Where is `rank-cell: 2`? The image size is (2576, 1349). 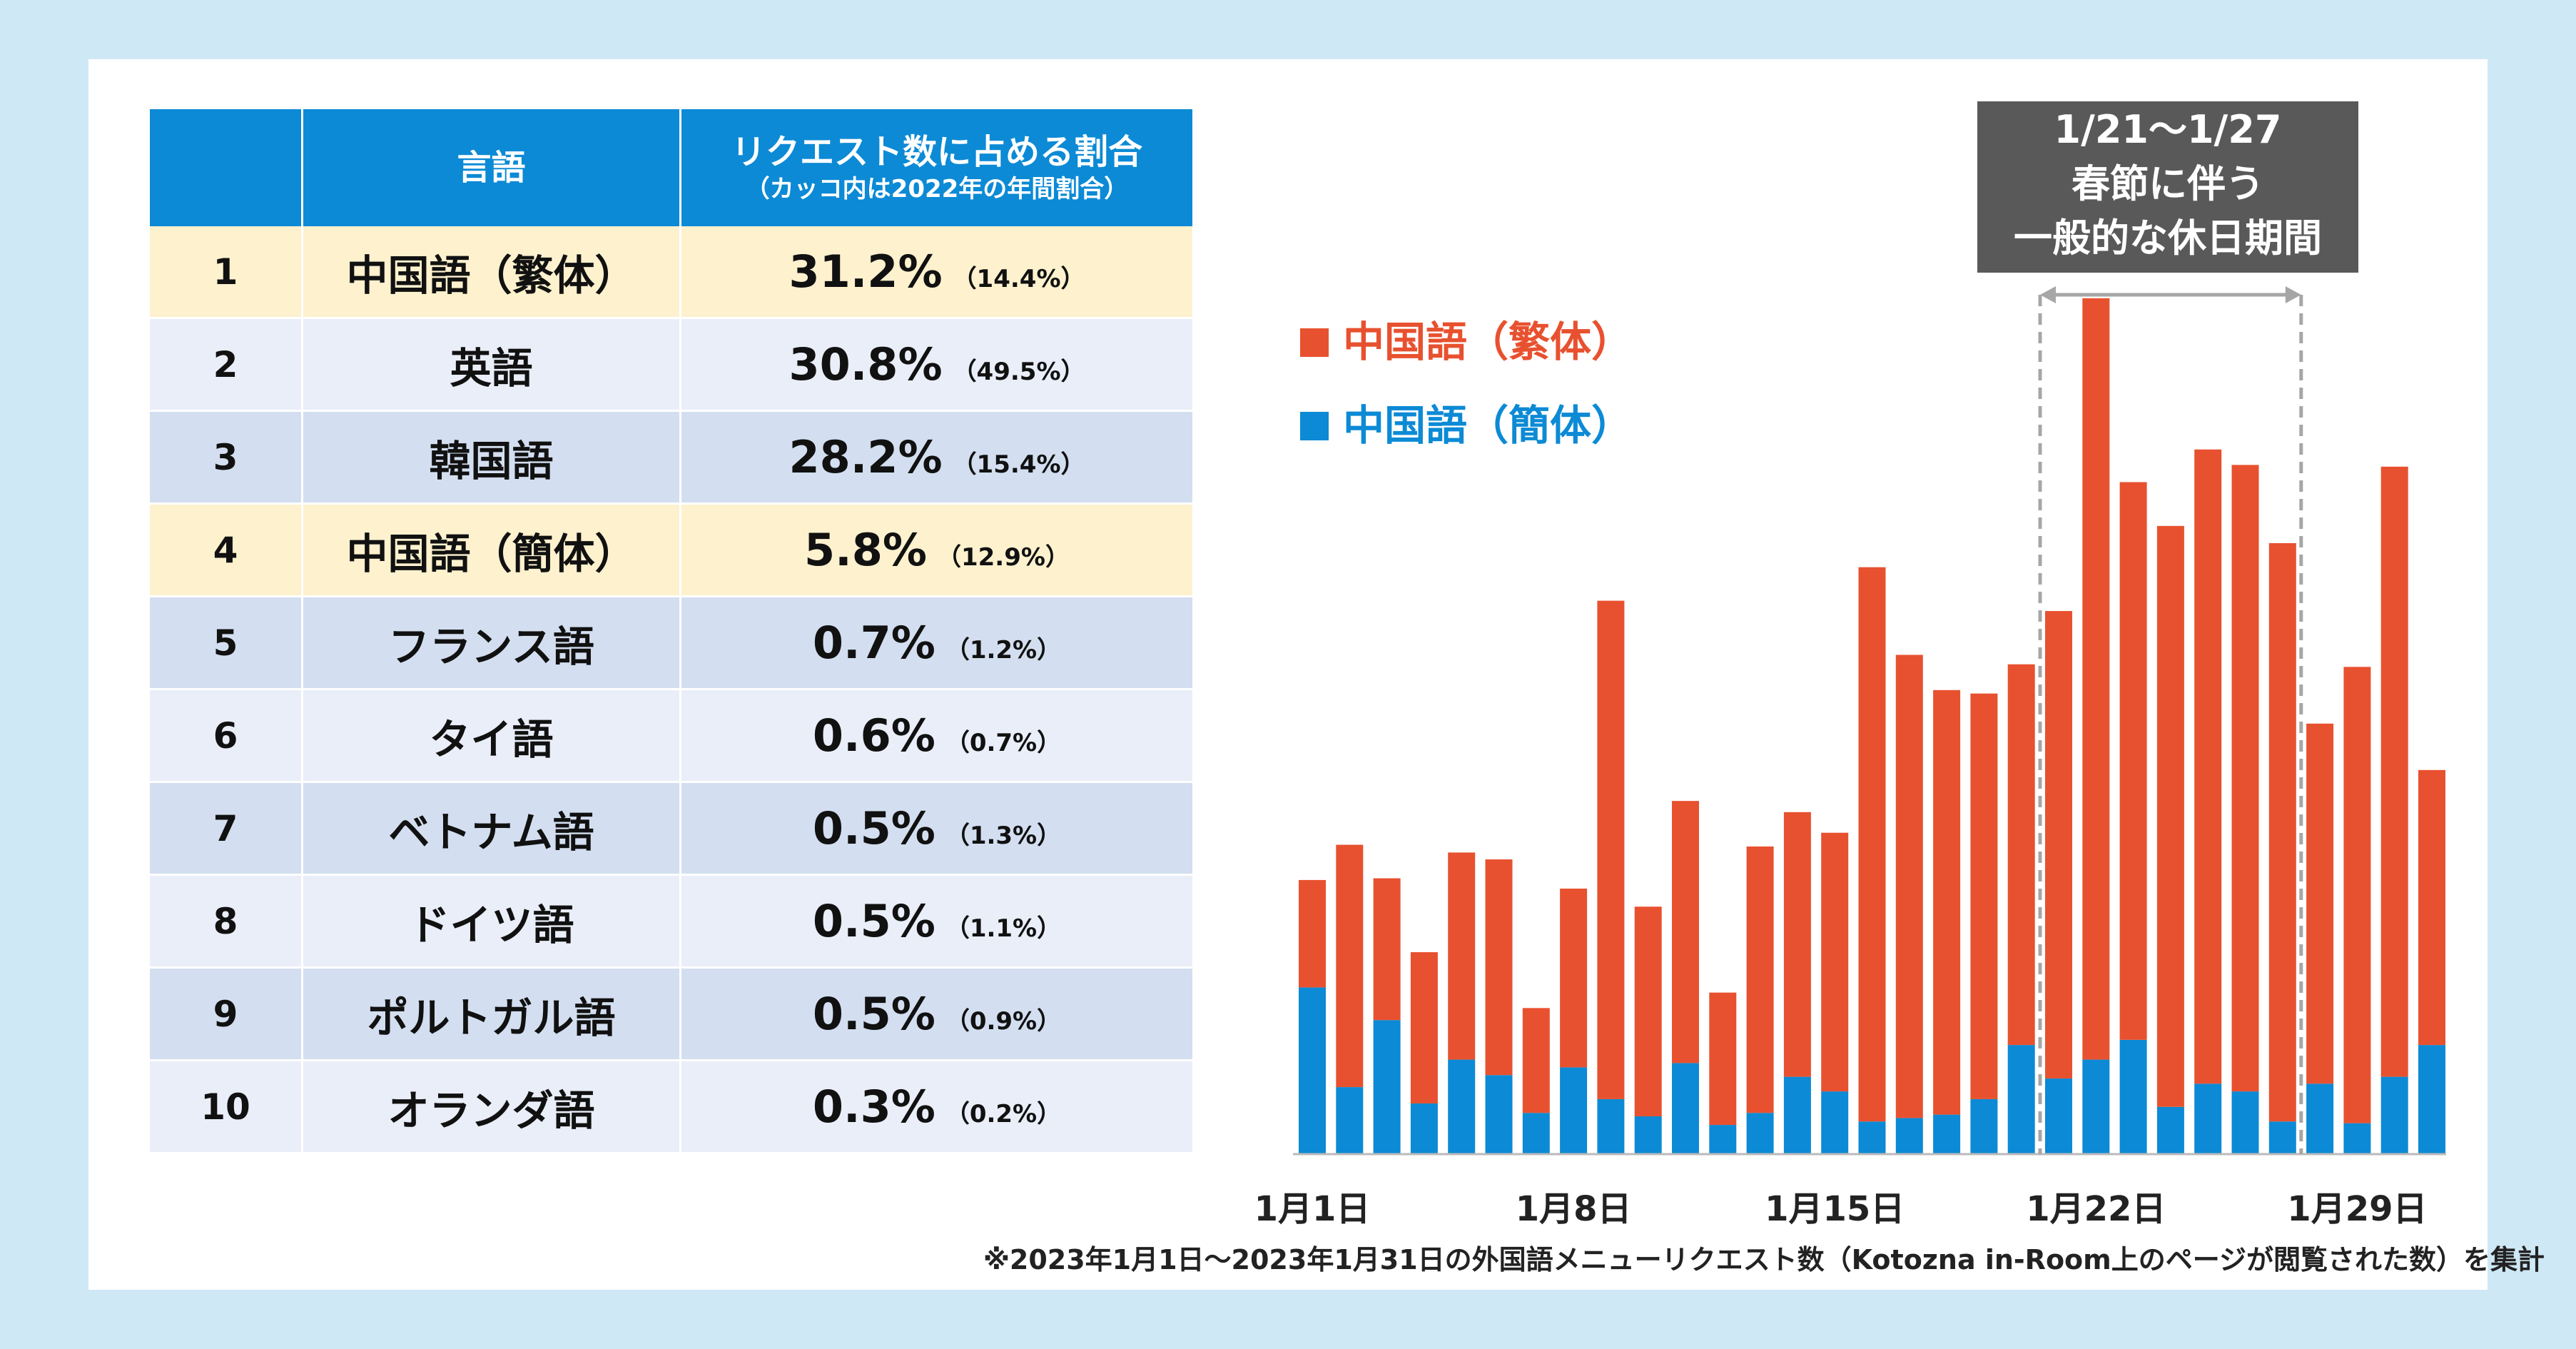 rank-cell: 2 is located at coordinates (226, 365).